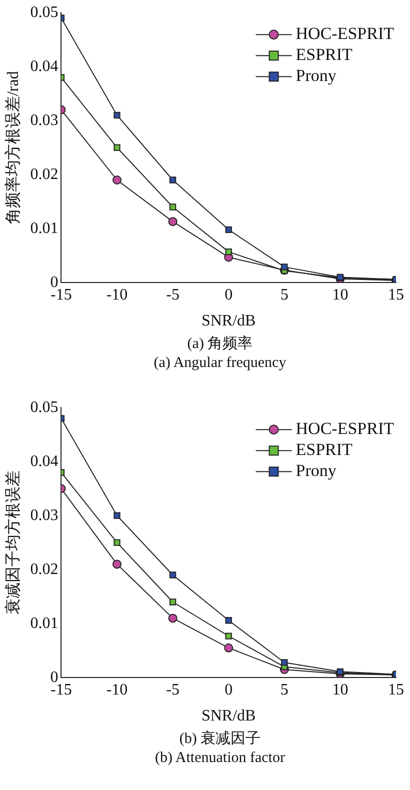  I want to click on text: (a) Angular frequency, so click(220, 363).